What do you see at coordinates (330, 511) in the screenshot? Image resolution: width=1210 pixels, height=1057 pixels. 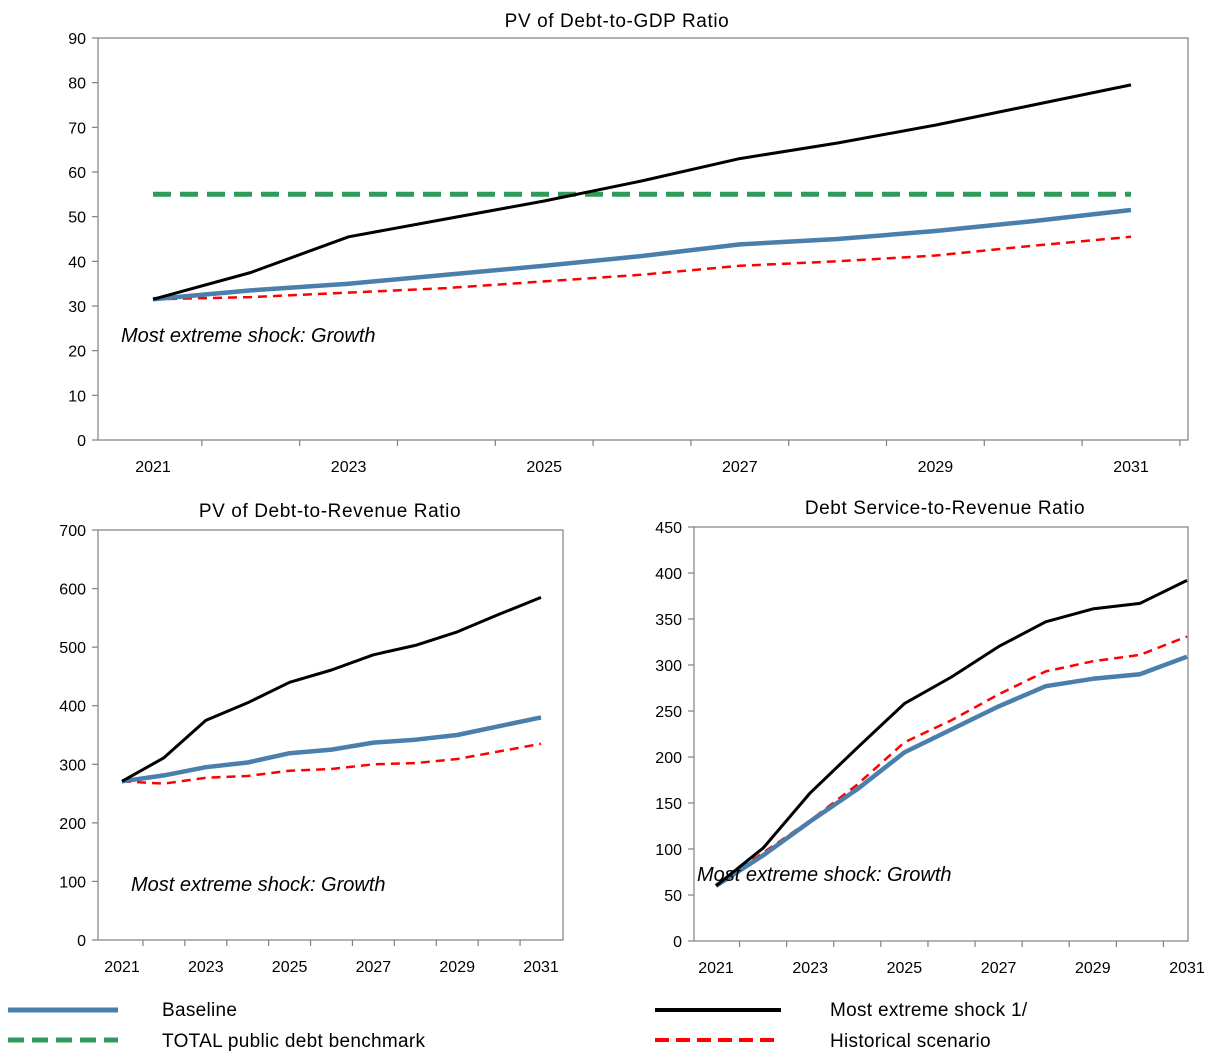 I see `chart-title: PV of Debt-to-Revenue Ratio` at bounding box center [330, 511].